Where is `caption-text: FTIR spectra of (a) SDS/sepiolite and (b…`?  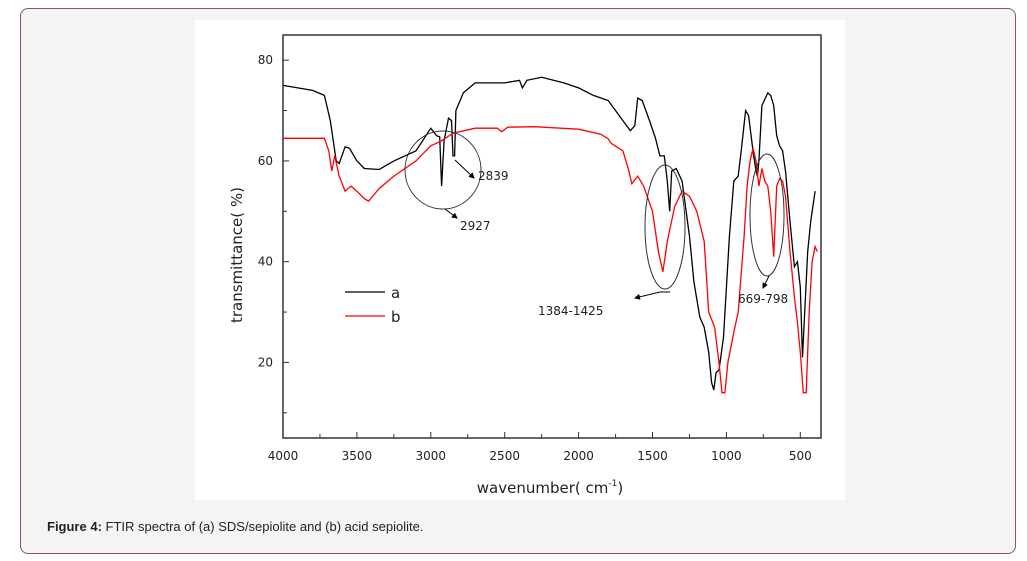
caption-text: FTIR spectra of (a) SDS/sepiolite and (b… is located at coordinates (262, 526).